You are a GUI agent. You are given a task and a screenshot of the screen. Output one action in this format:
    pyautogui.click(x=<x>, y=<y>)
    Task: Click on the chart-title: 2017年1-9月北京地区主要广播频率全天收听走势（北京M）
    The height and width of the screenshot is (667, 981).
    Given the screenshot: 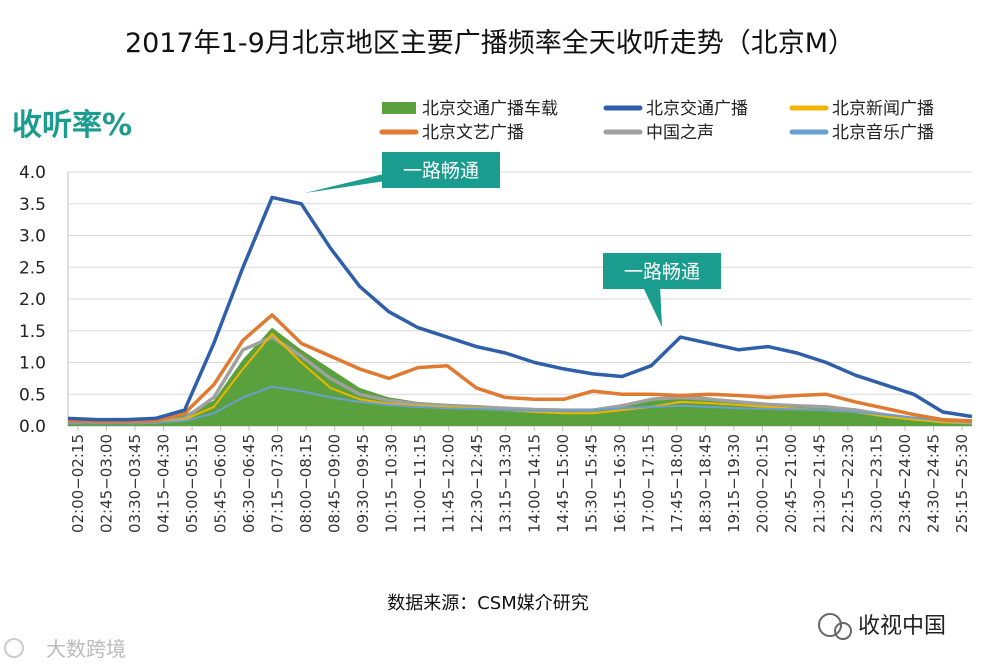 What is the action you would take?
    pyautogui.click(x=490, y=43)
    